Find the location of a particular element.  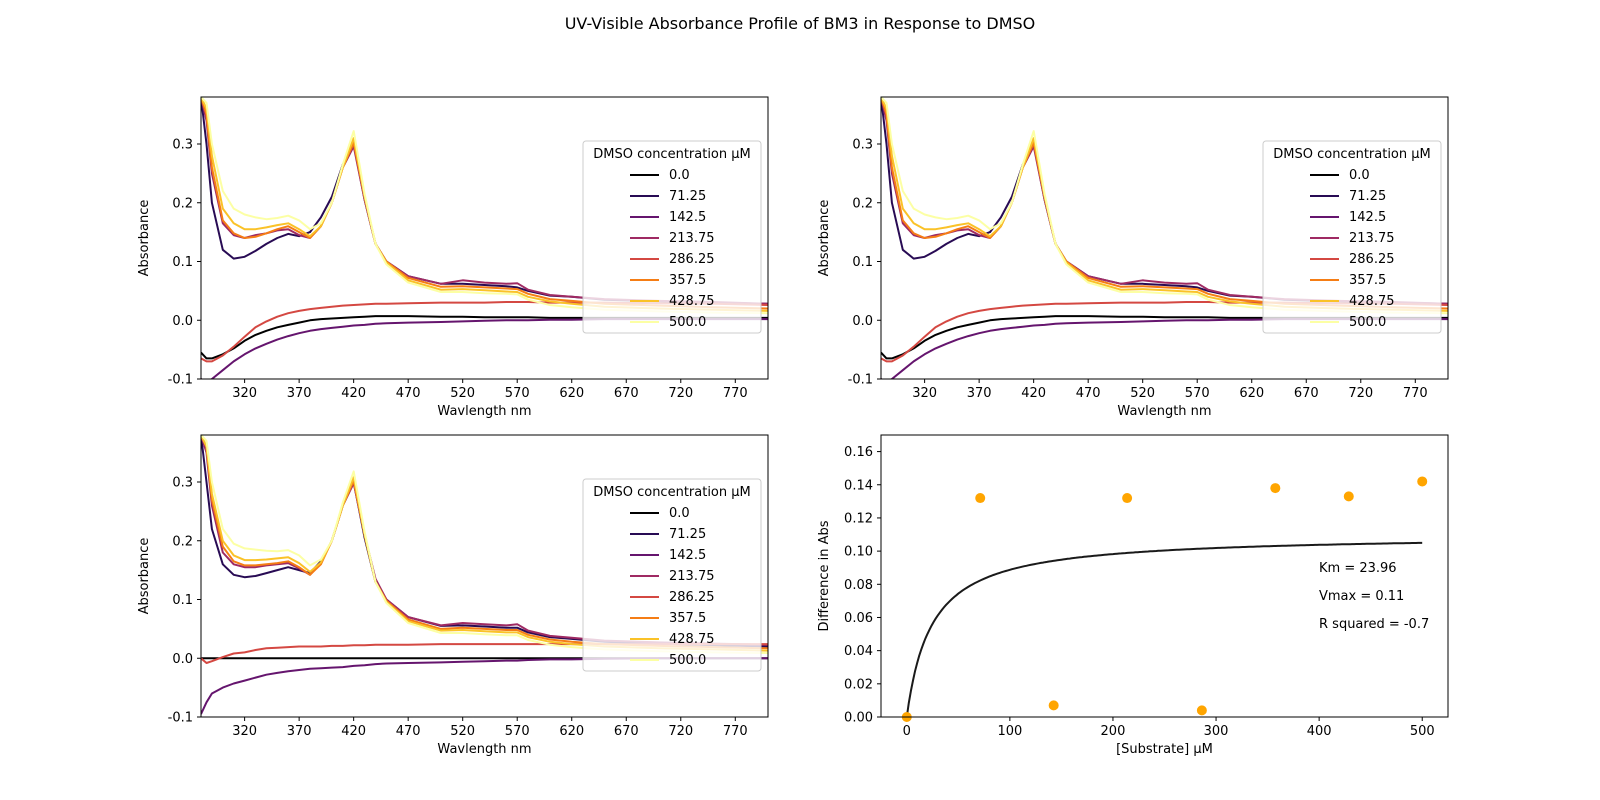

fit-curve is located at coordinates (1164, 629).